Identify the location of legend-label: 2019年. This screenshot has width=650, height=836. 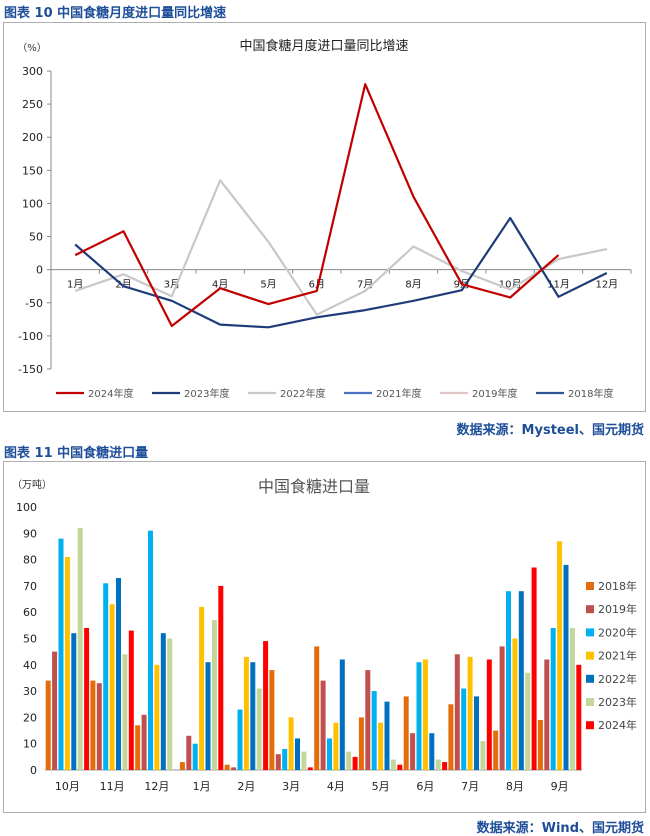
(617, 609).